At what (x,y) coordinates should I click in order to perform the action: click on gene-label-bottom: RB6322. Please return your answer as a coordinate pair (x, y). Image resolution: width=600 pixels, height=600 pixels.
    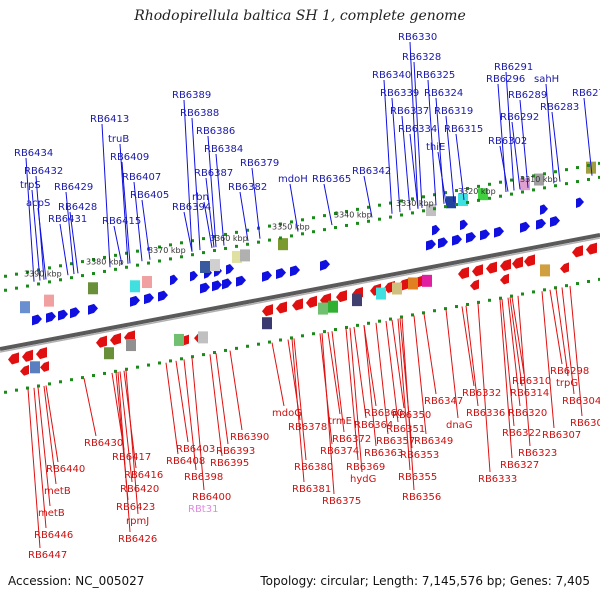
    Looking at the image, I should click on (521, 433).